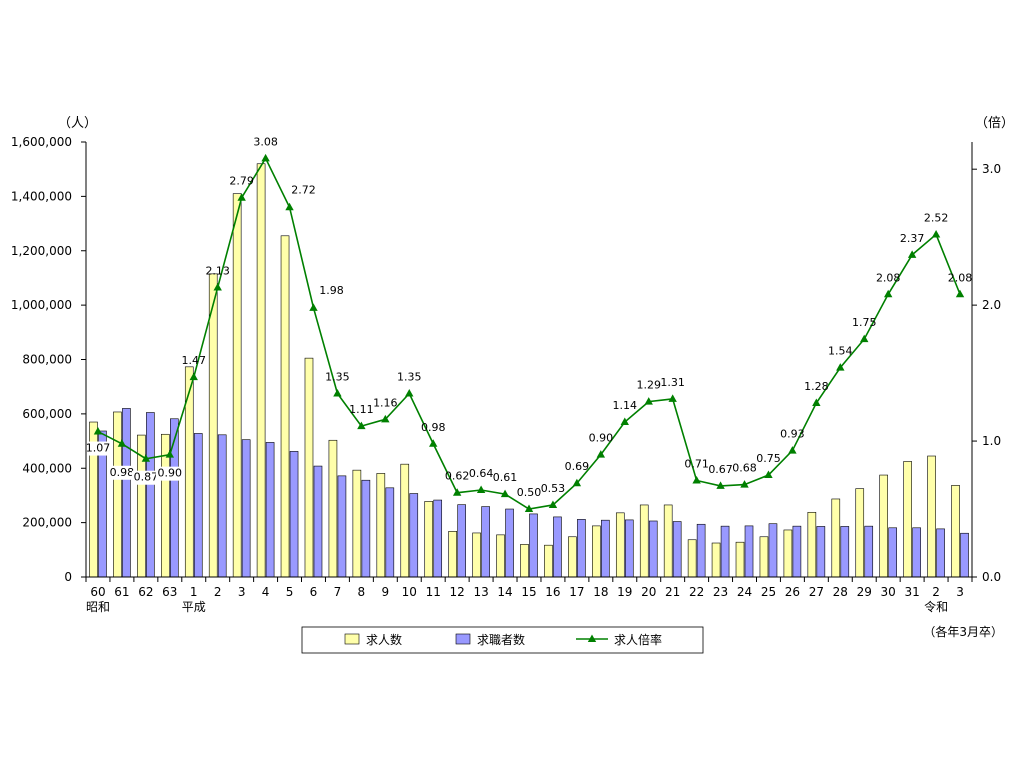 The width and height of the screenshot is (1024, 768). Describe the element at coordinates (505, 477) in the screenshot. I see `ratio-data-label: 0.61` at that location.